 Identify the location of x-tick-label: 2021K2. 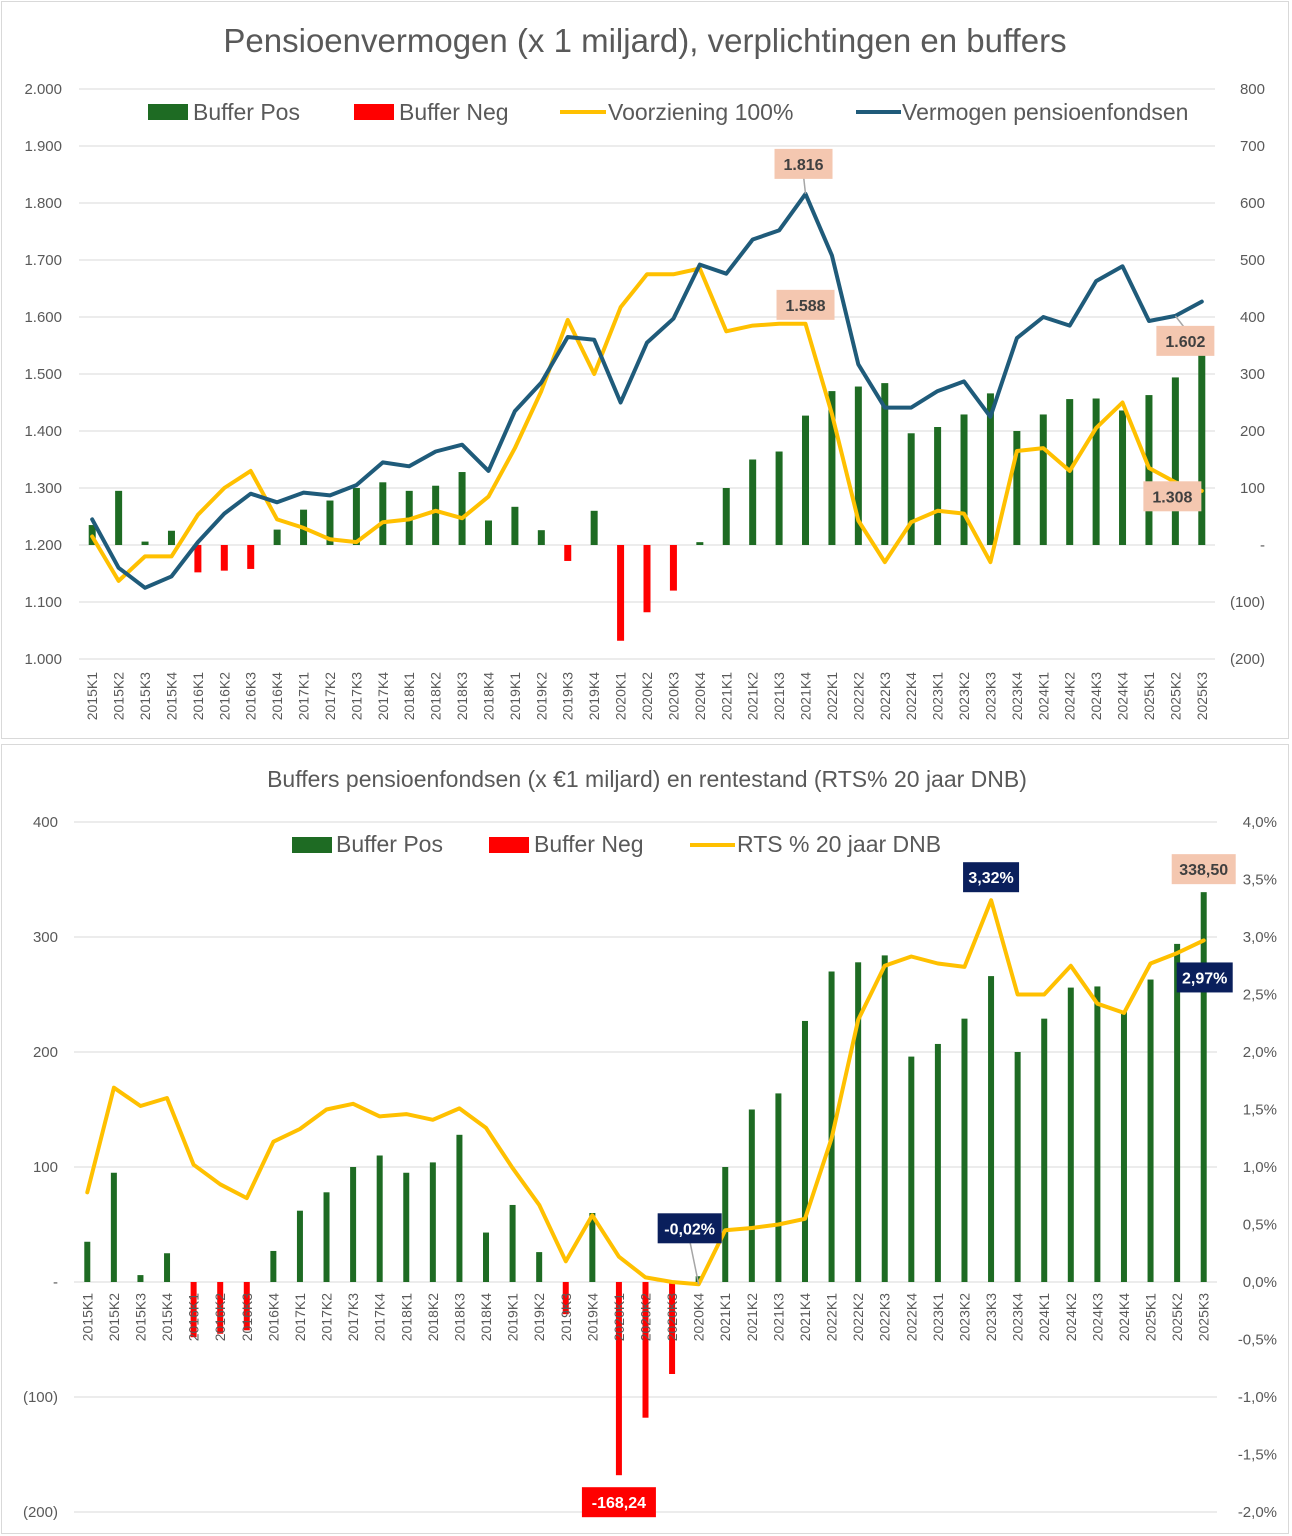
(752, 1317).